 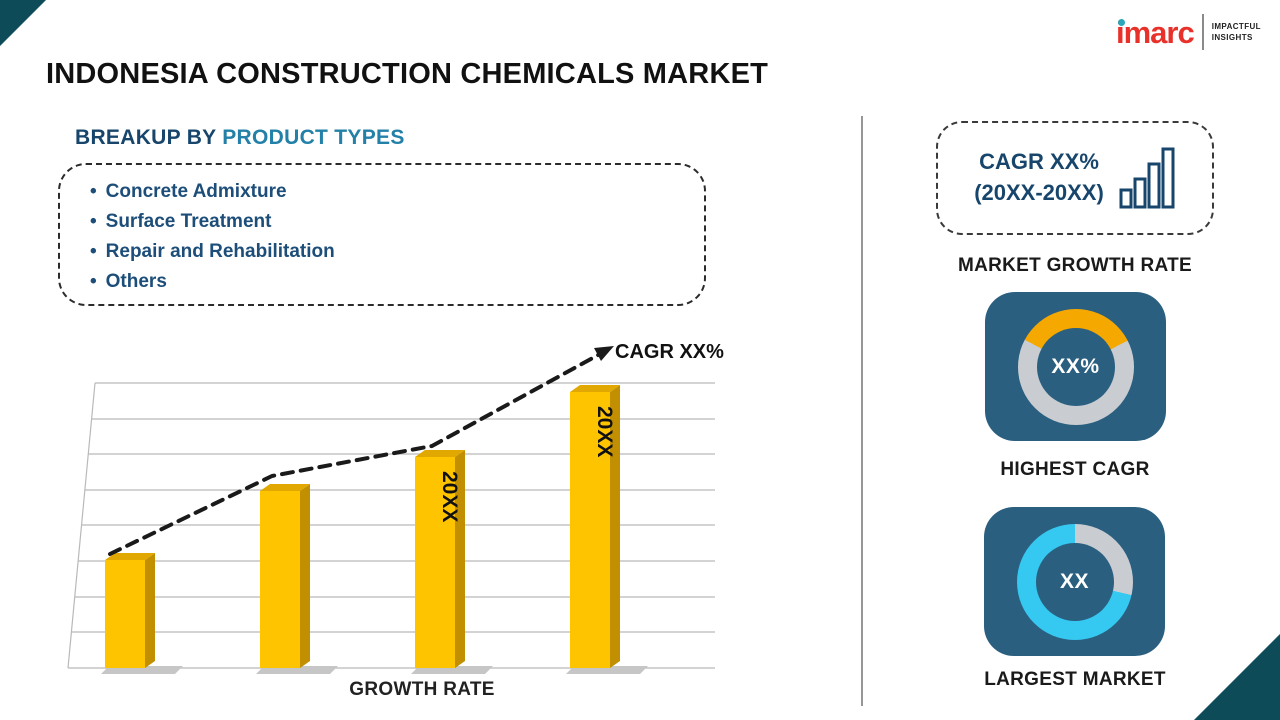 I want to click on cagr-value-line: CAGR XX%, so click(x=1039, y=162).